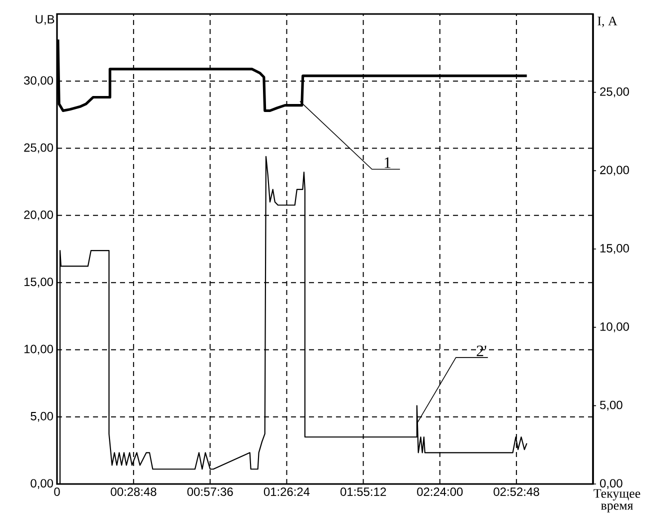 This screenshot has width=646, height=526. I want to click on y-tick-label: 5,00, so click(42, 417).